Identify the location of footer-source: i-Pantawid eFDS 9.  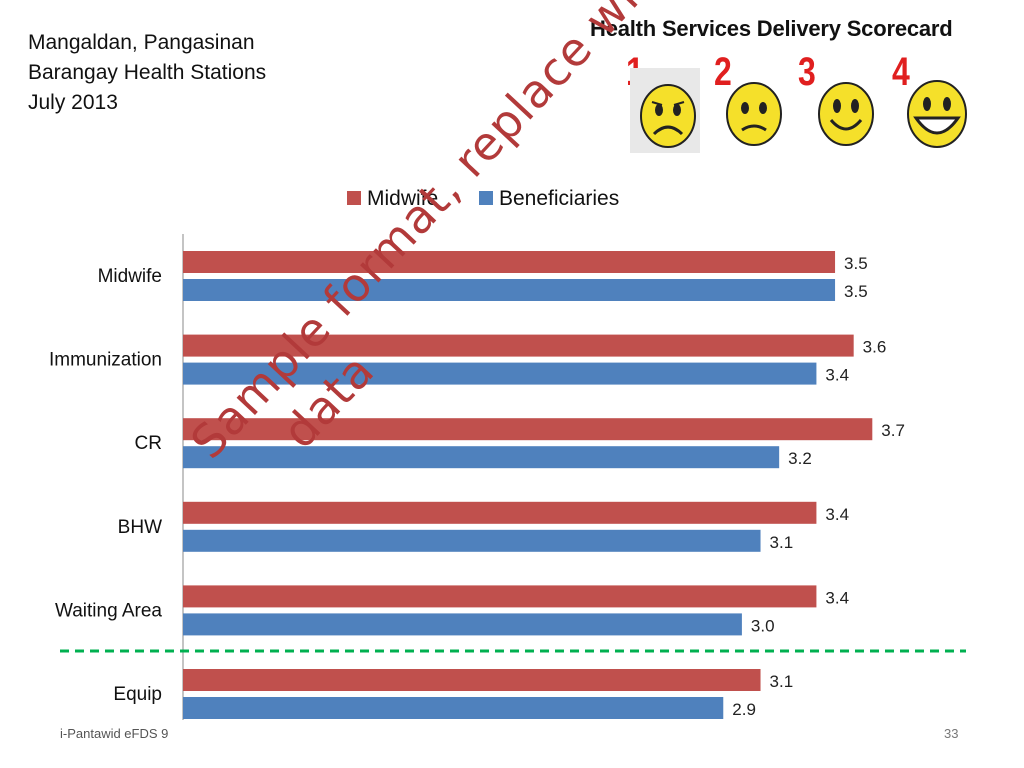
(114, 733).